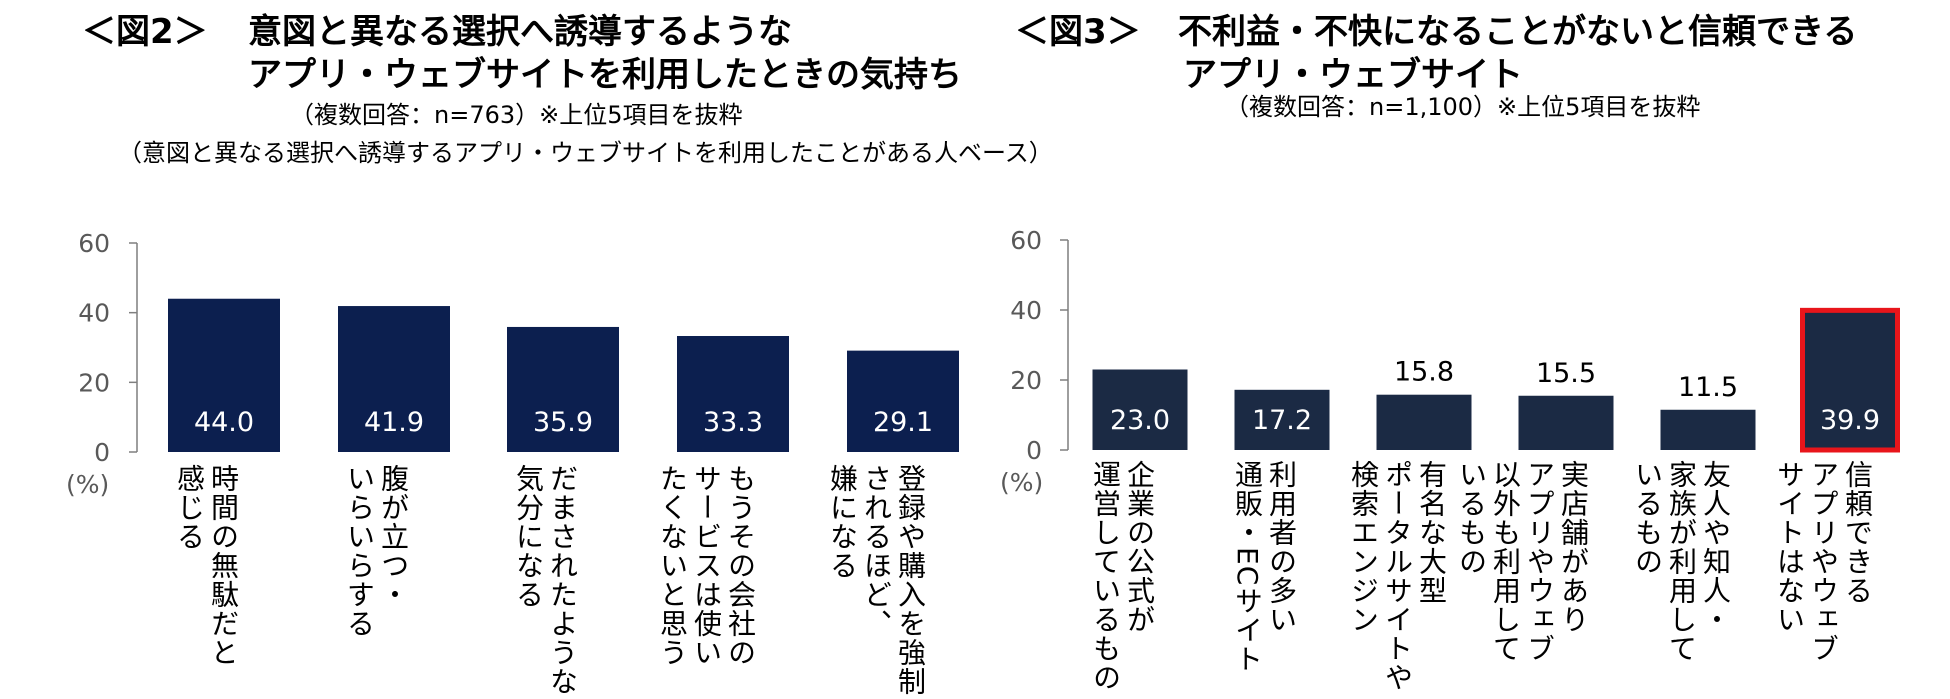 Image resolution: width=1950 pixels, height=699 pixels. I want to click on chart2-figure-label: ＜図3＞, so click(1078, 32).